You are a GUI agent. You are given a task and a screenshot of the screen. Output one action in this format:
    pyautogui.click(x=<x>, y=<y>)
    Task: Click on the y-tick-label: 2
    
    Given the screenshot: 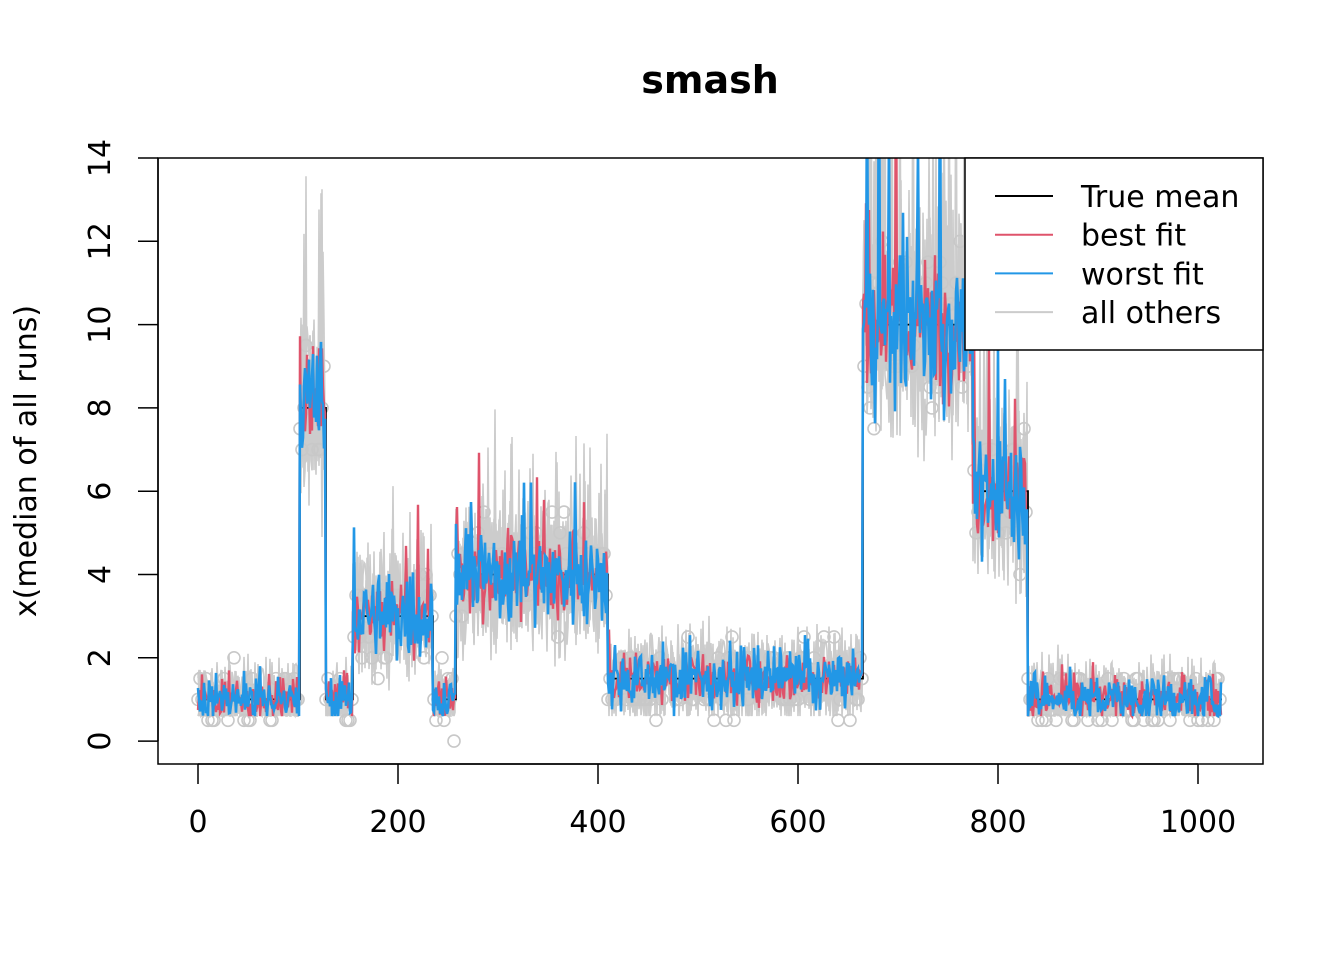 What is the action you would take?
    pyautogui.click(x=100, y=657)
    